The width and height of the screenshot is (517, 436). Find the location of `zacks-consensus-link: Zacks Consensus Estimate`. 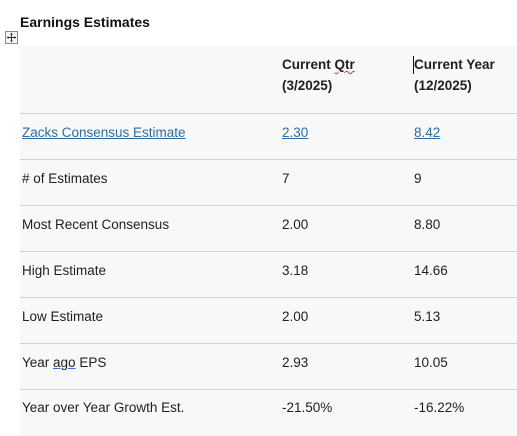

zacks-consensus-link: Zacks Consensus Estimate is located at coordinates (104, 132).